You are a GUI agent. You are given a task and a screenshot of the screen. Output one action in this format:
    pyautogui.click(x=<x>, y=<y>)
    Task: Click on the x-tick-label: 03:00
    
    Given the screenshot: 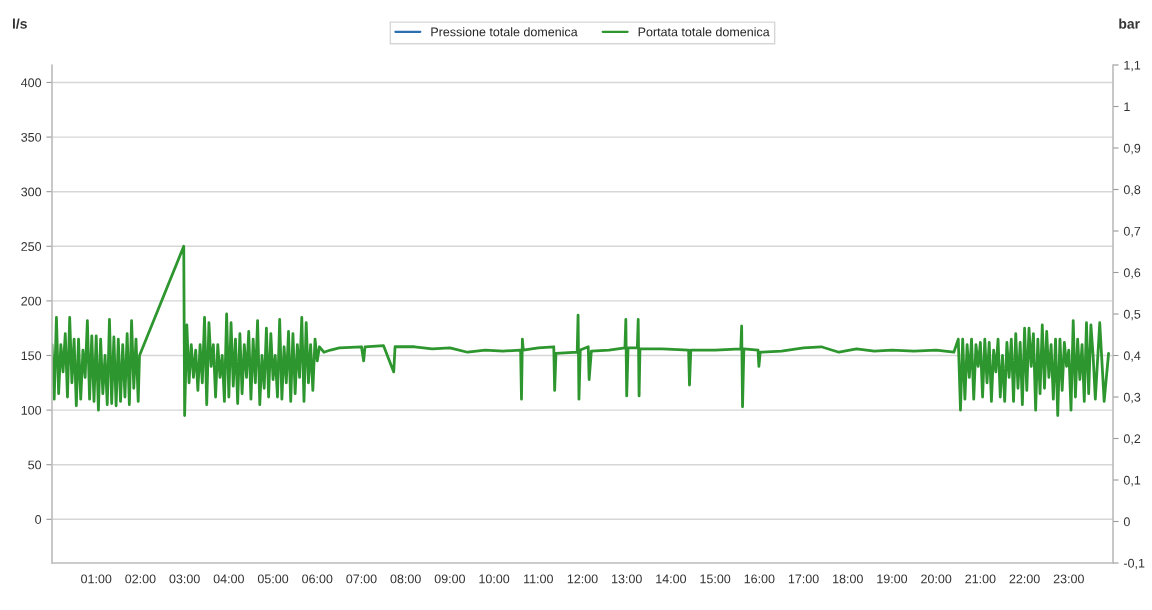 What is the action you would take?
    pyautogui.click(x=184, y=579)
    